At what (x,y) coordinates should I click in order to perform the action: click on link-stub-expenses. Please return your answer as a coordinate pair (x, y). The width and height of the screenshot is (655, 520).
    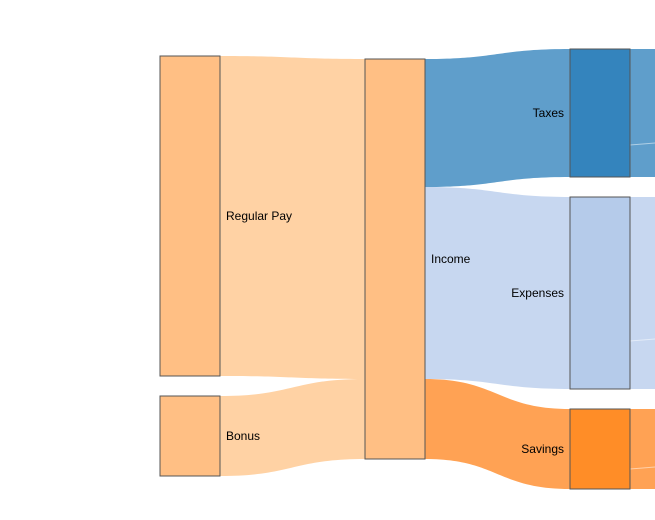
    Looking at the image, I should click on (642, 293).